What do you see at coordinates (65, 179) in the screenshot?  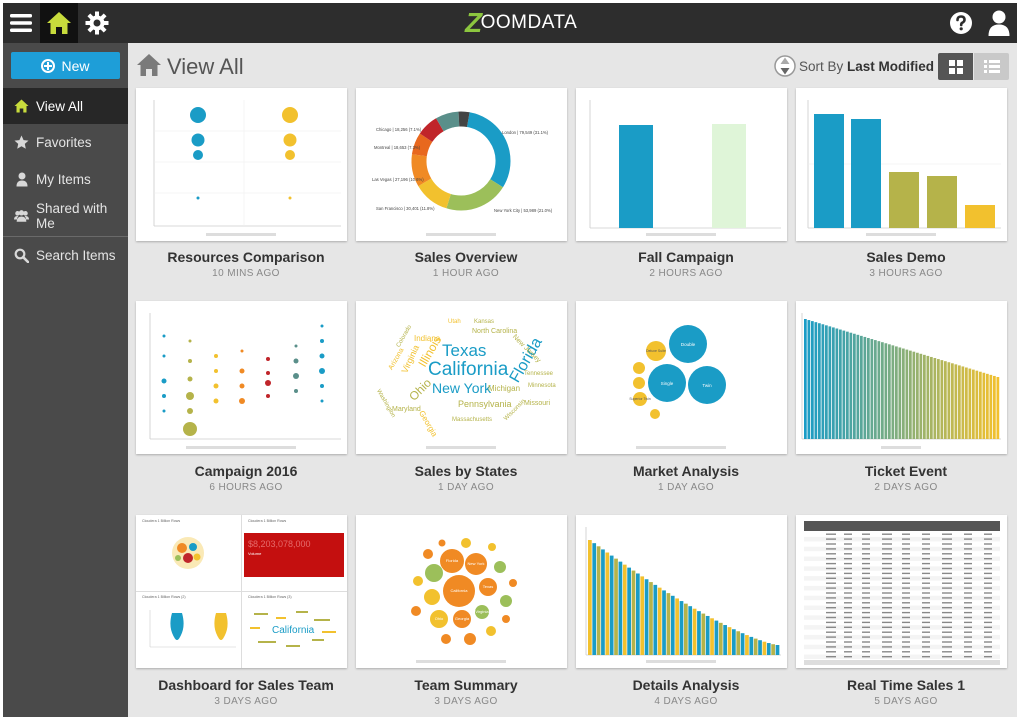 I see `sidebar-item-my-items: My Items` at bounding box center [65, 179].